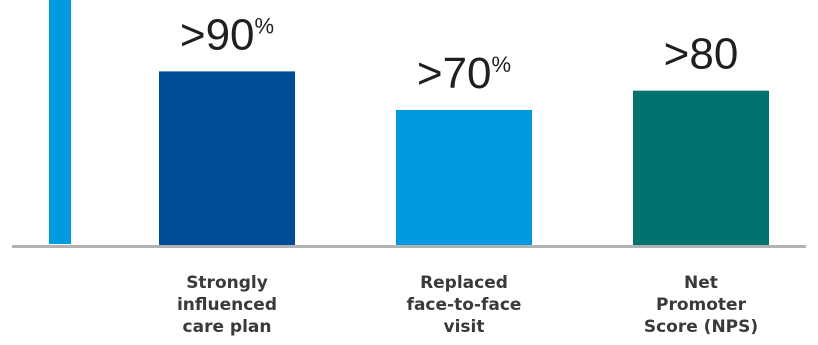 This screenshot has height=345, width=818. I want to click on category-label-3: Net Promoter Score (NPS), so click(701, 305).